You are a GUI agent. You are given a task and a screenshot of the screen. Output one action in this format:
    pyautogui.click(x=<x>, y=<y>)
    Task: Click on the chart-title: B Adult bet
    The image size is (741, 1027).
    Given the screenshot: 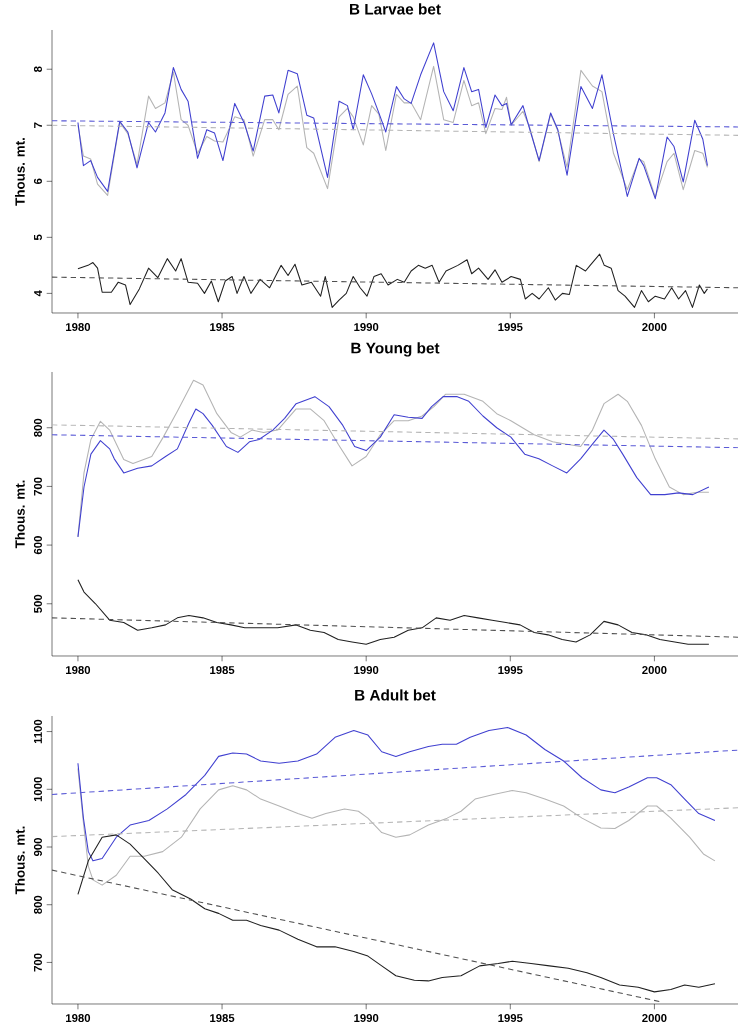 What is the action you would take?
    pyautogui.click(x=395, y=695)
    